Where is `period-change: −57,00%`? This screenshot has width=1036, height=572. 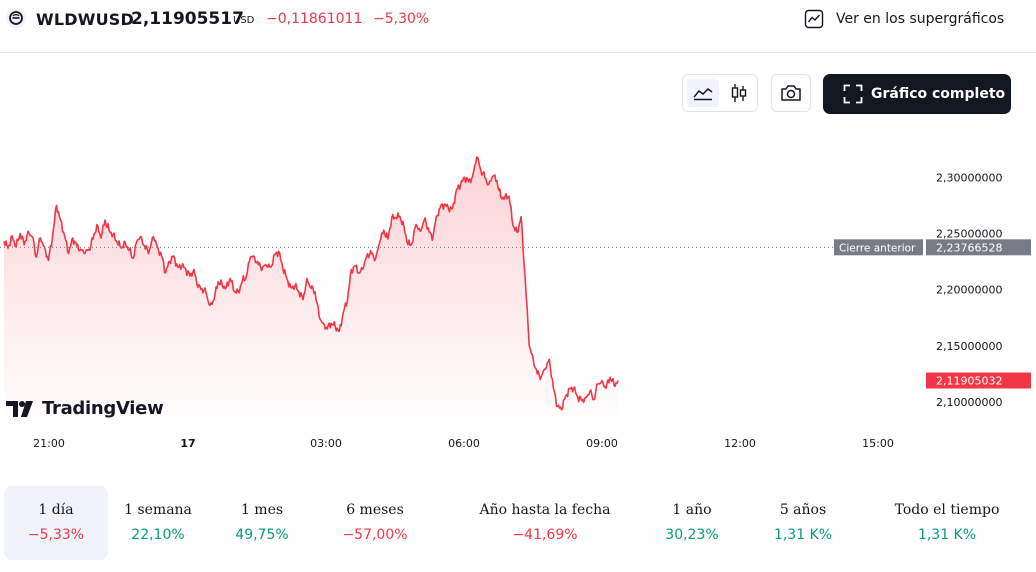 period-change: −57,00% is located at coordinates (375, 535).